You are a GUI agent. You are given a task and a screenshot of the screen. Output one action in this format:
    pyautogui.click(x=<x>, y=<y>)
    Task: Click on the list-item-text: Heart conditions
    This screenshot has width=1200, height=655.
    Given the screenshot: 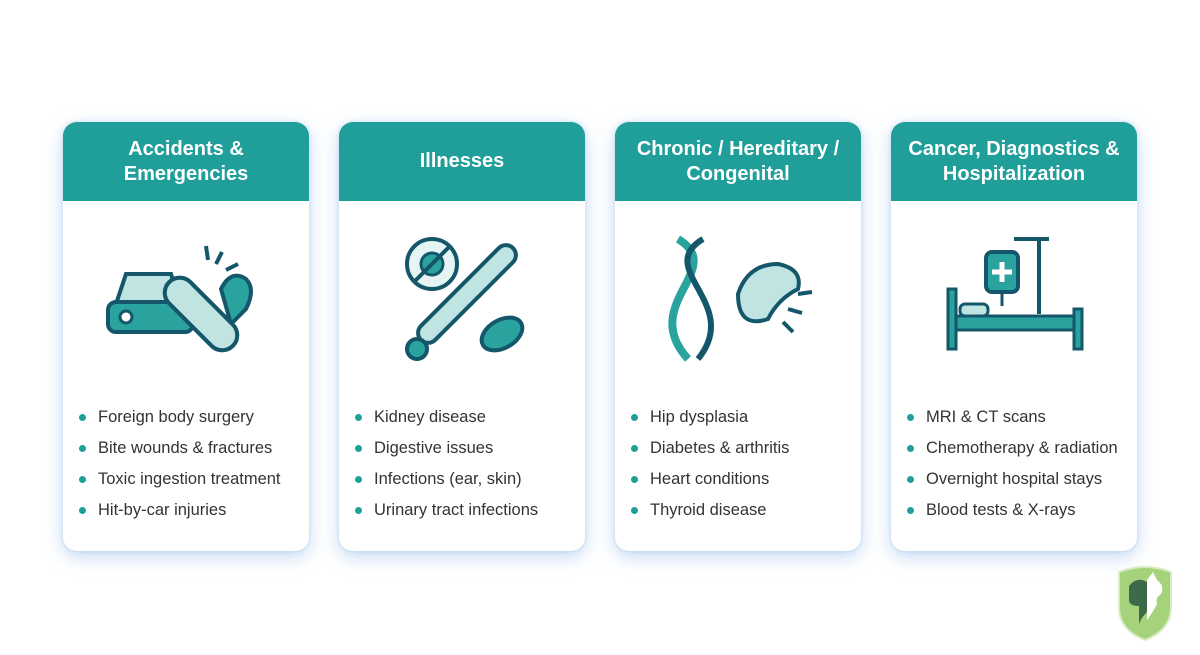 What is the action you would take?
    pyautogui.click(x=710, y=479)
    